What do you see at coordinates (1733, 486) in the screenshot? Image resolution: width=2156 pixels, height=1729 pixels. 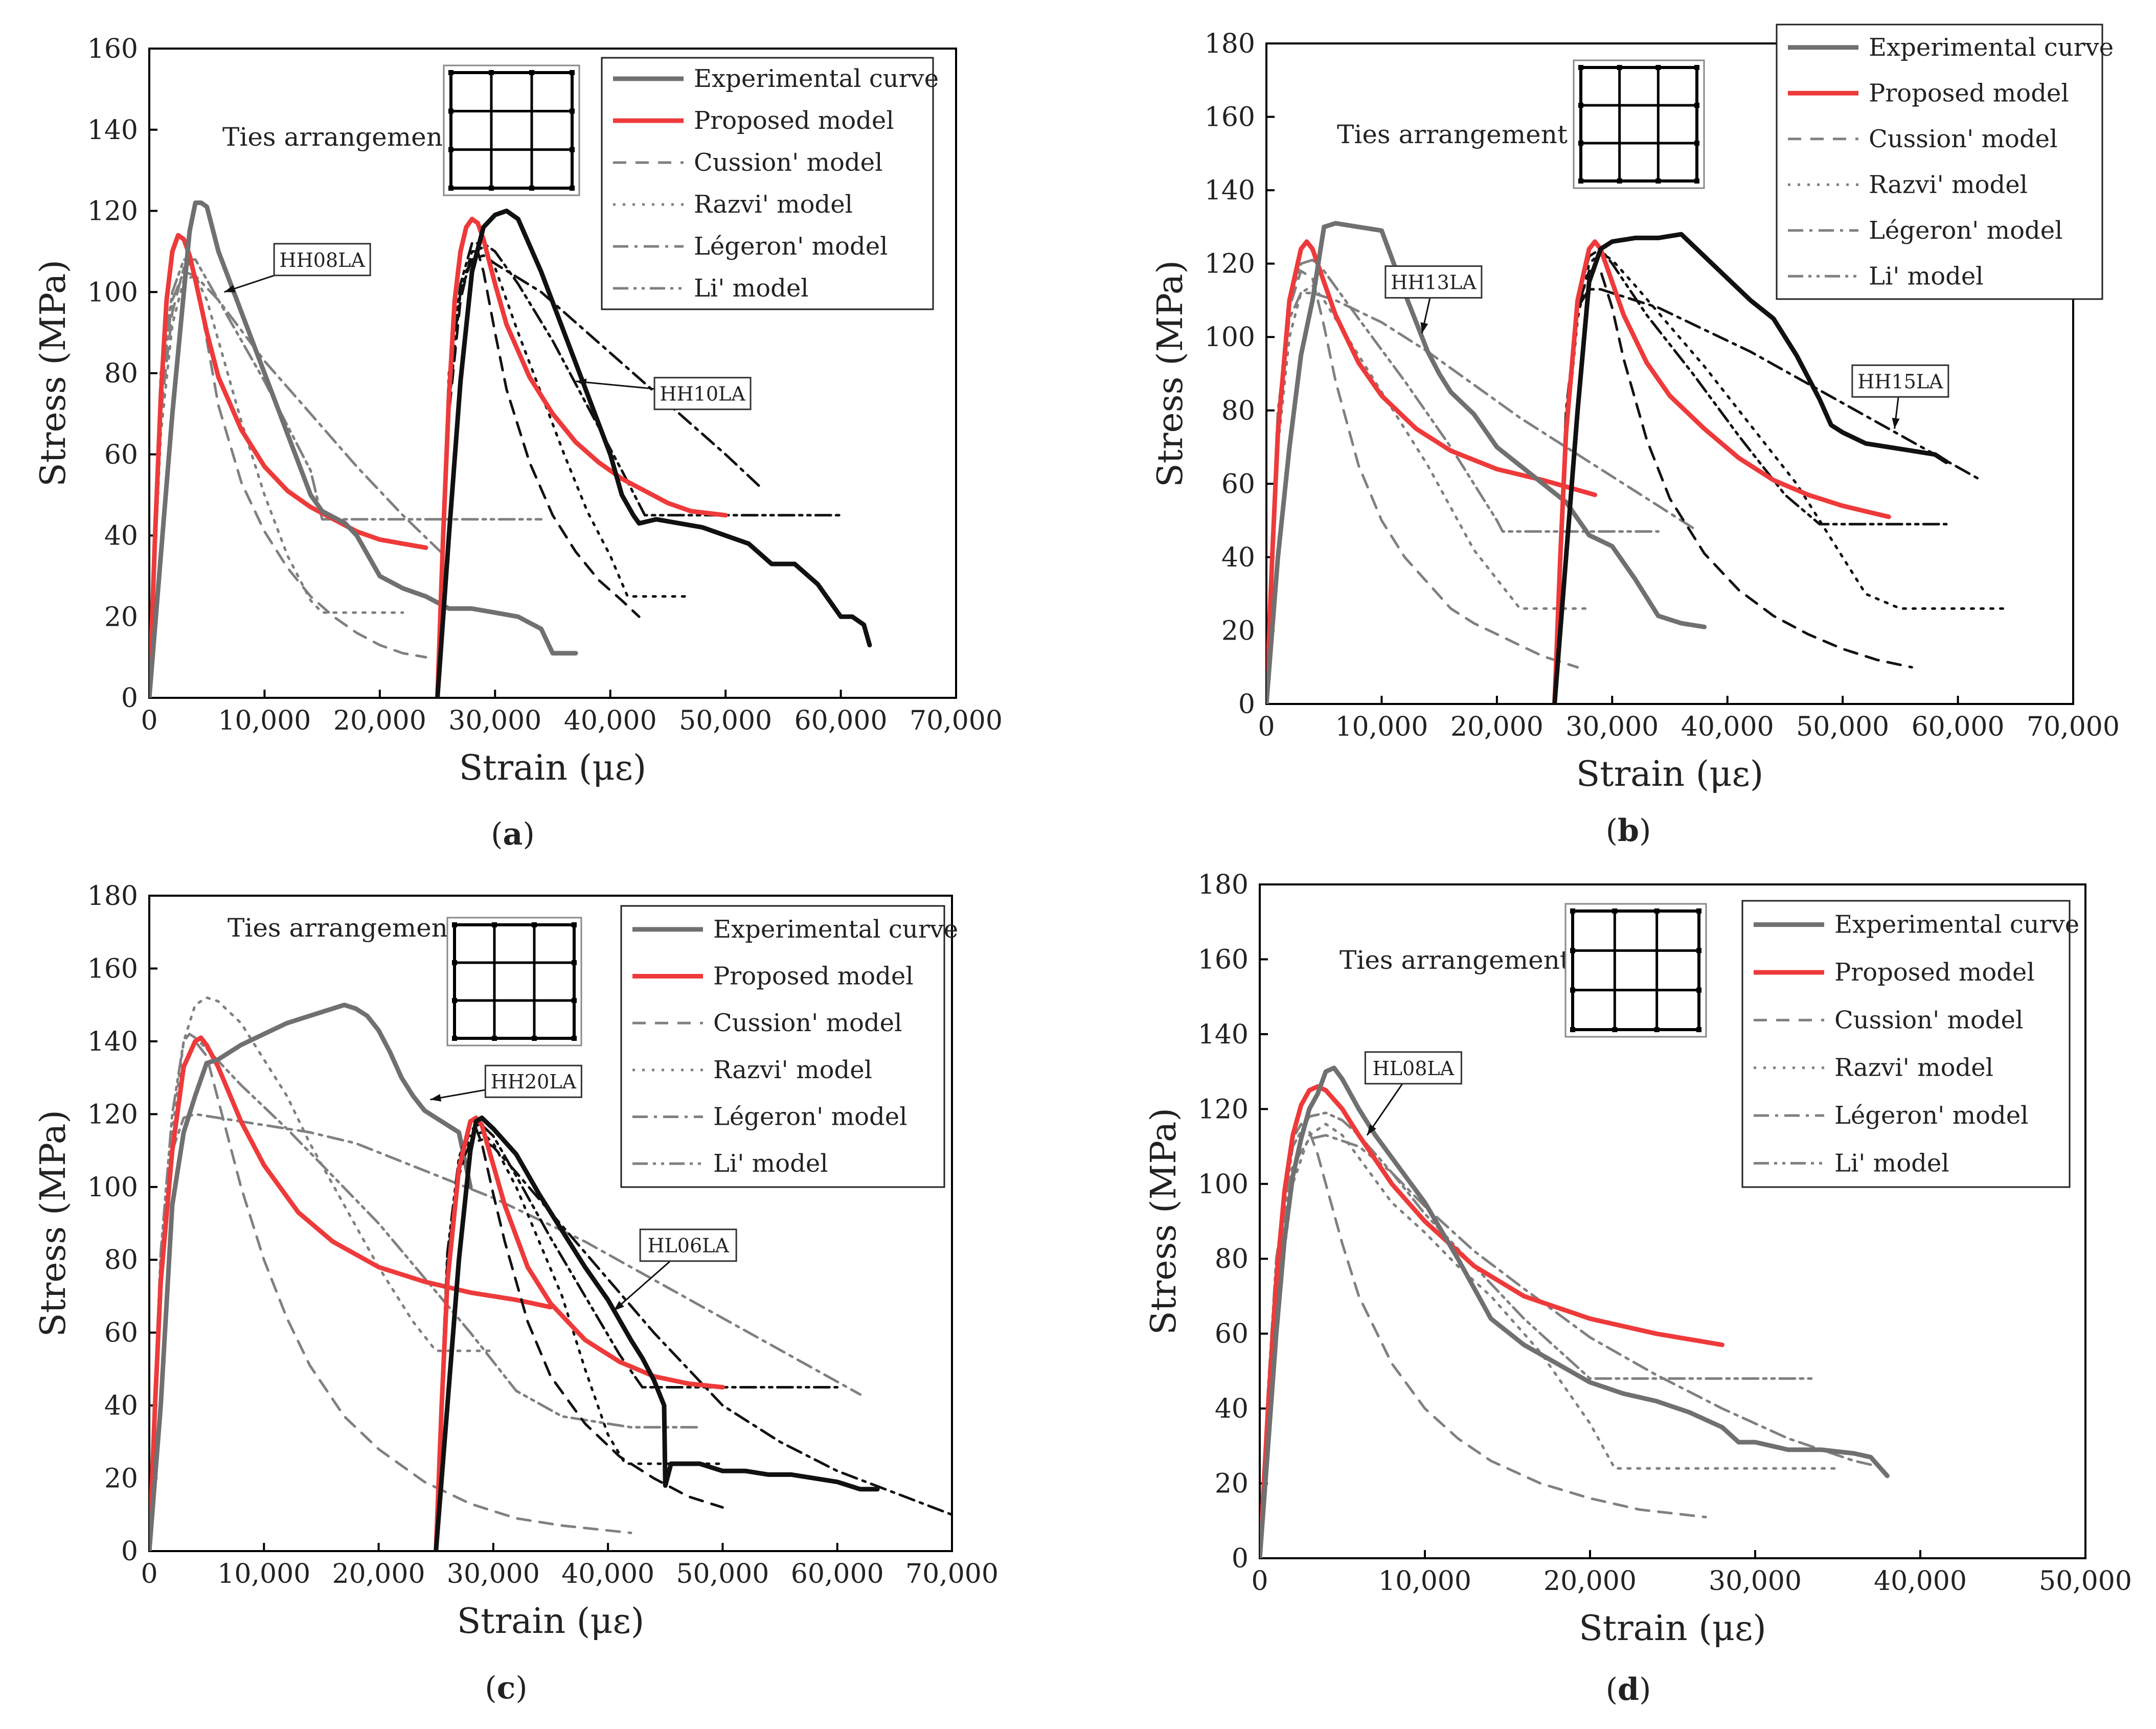 I see `series-line-hh15la-cussion-model` at bounding box center [1733, 486].